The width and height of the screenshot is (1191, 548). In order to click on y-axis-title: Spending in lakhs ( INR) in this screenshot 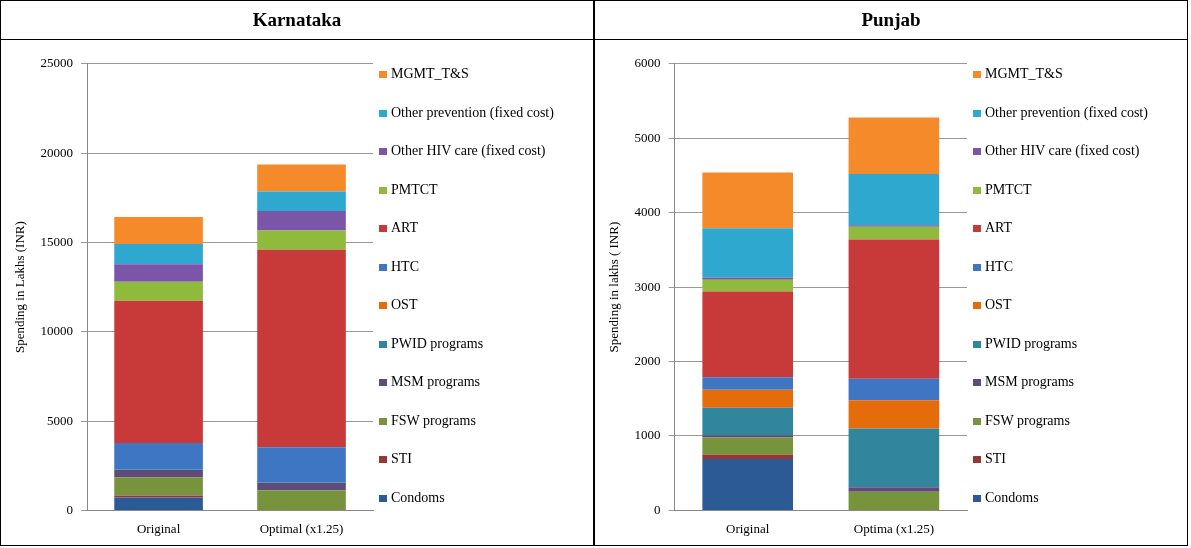, I will do `click(614, 287)`.